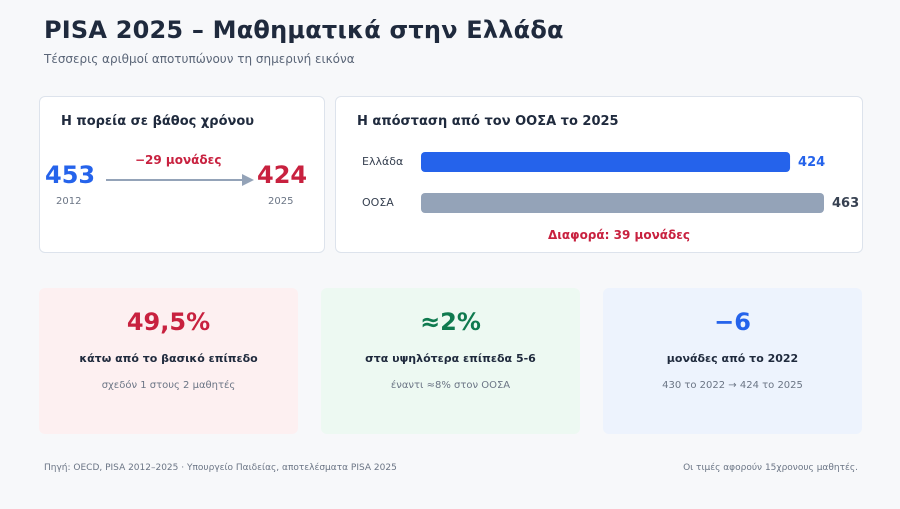  Describe the element at coordinates (619, 235) in the screenshot. I see `bar-difference-annotation: Διαφορά: 39 μονάδες` at that location.